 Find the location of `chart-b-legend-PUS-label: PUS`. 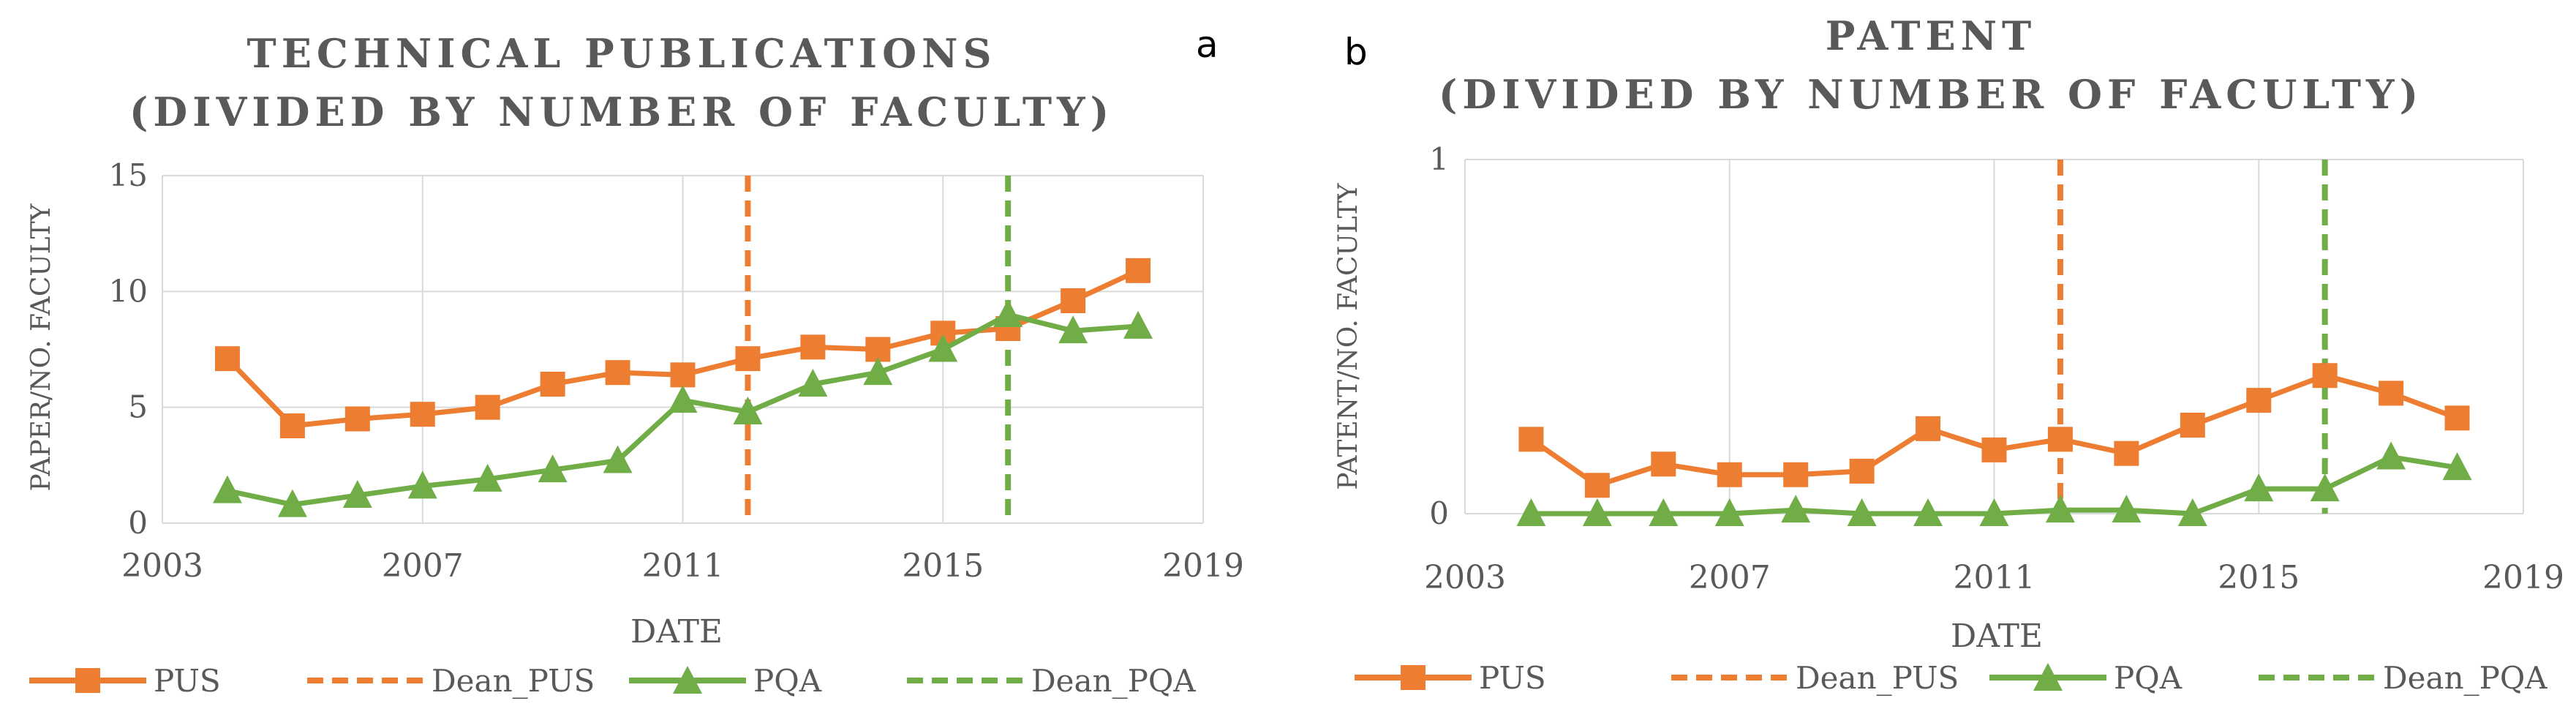

chart-b-legend-PUS-label: PUS is located at coordinates (1512, 678).